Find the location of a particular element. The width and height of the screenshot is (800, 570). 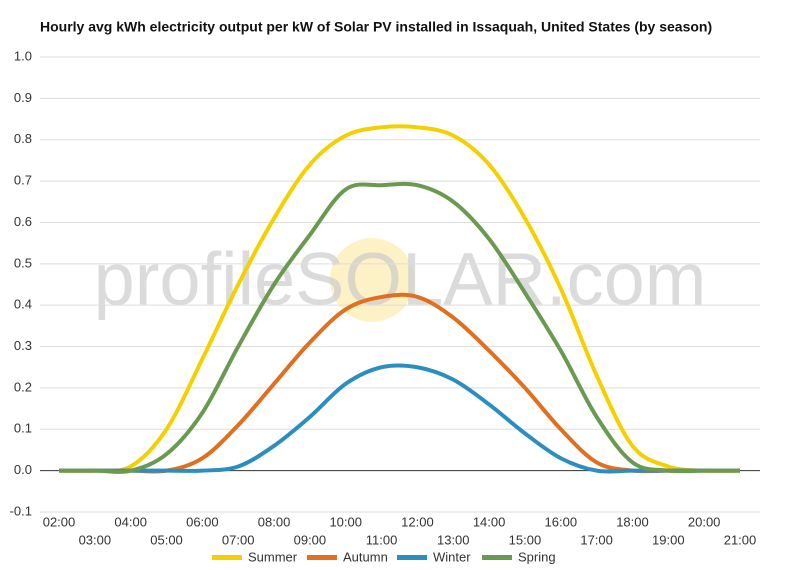

x-tick-label: 19:00 is located at coordinates (668, 539).